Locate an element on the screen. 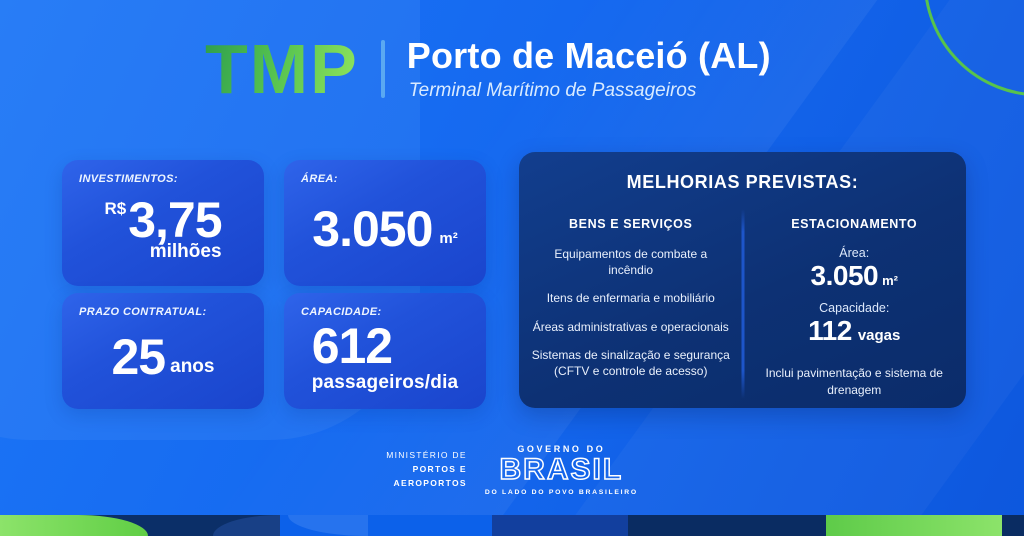 The width and height of the screenshot is (1024, 539). stat-body: 25 anos is located at coordinates (163, 357).